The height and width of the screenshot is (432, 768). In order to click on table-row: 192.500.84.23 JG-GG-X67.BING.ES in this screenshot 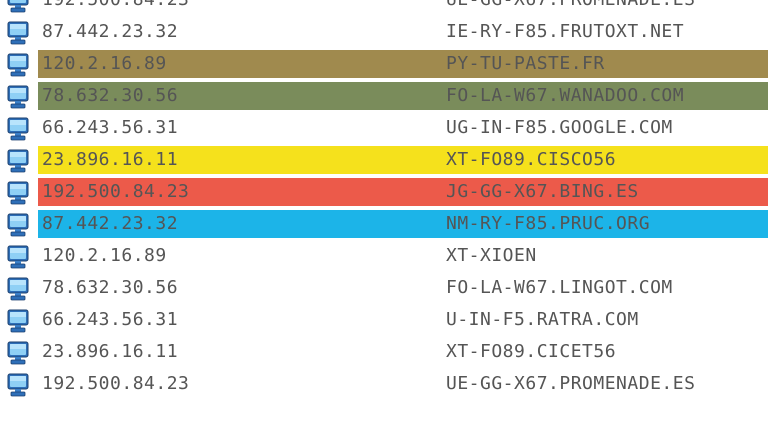, I will do `click(384, 192)`.